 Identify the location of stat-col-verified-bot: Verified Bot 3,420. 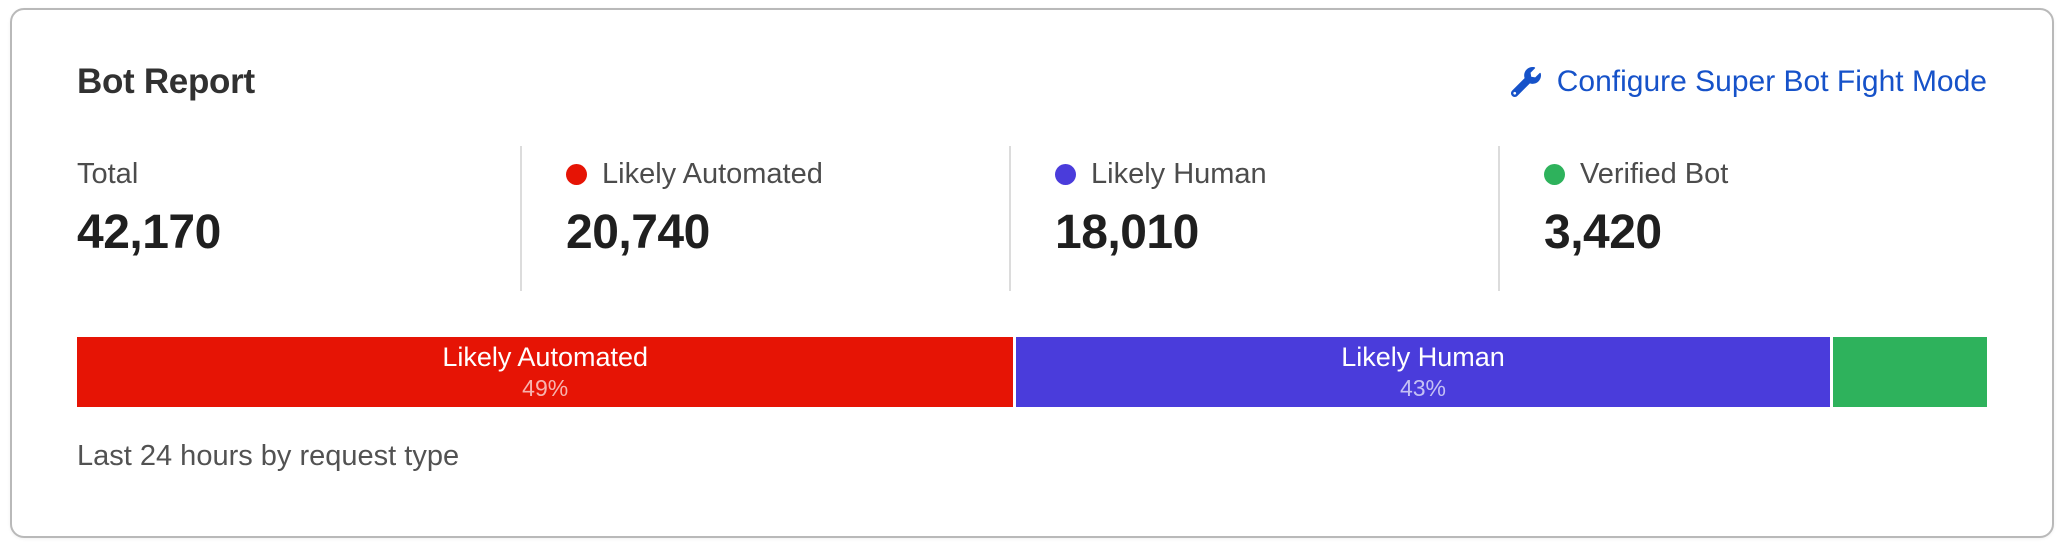
(1742, 218).